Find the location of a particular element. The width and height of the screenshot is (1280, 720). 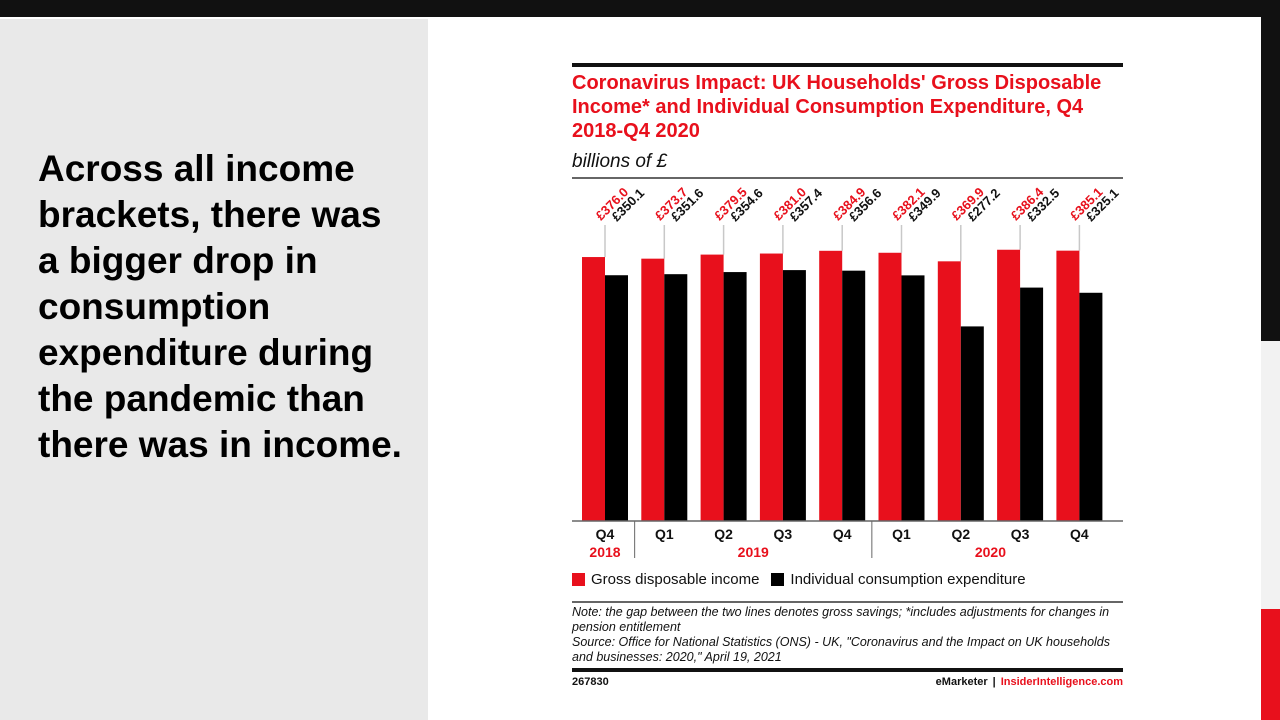

legend-swatch-income is located at coordinates (578, 579).